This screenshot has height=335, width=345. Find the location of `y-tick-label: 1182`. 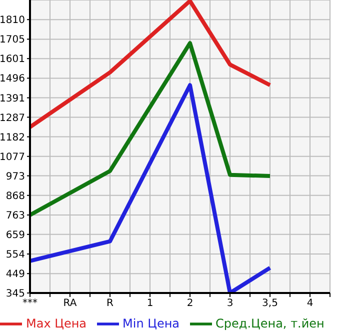

y-tick-label: 1182 is located at coordinates (12, 138).